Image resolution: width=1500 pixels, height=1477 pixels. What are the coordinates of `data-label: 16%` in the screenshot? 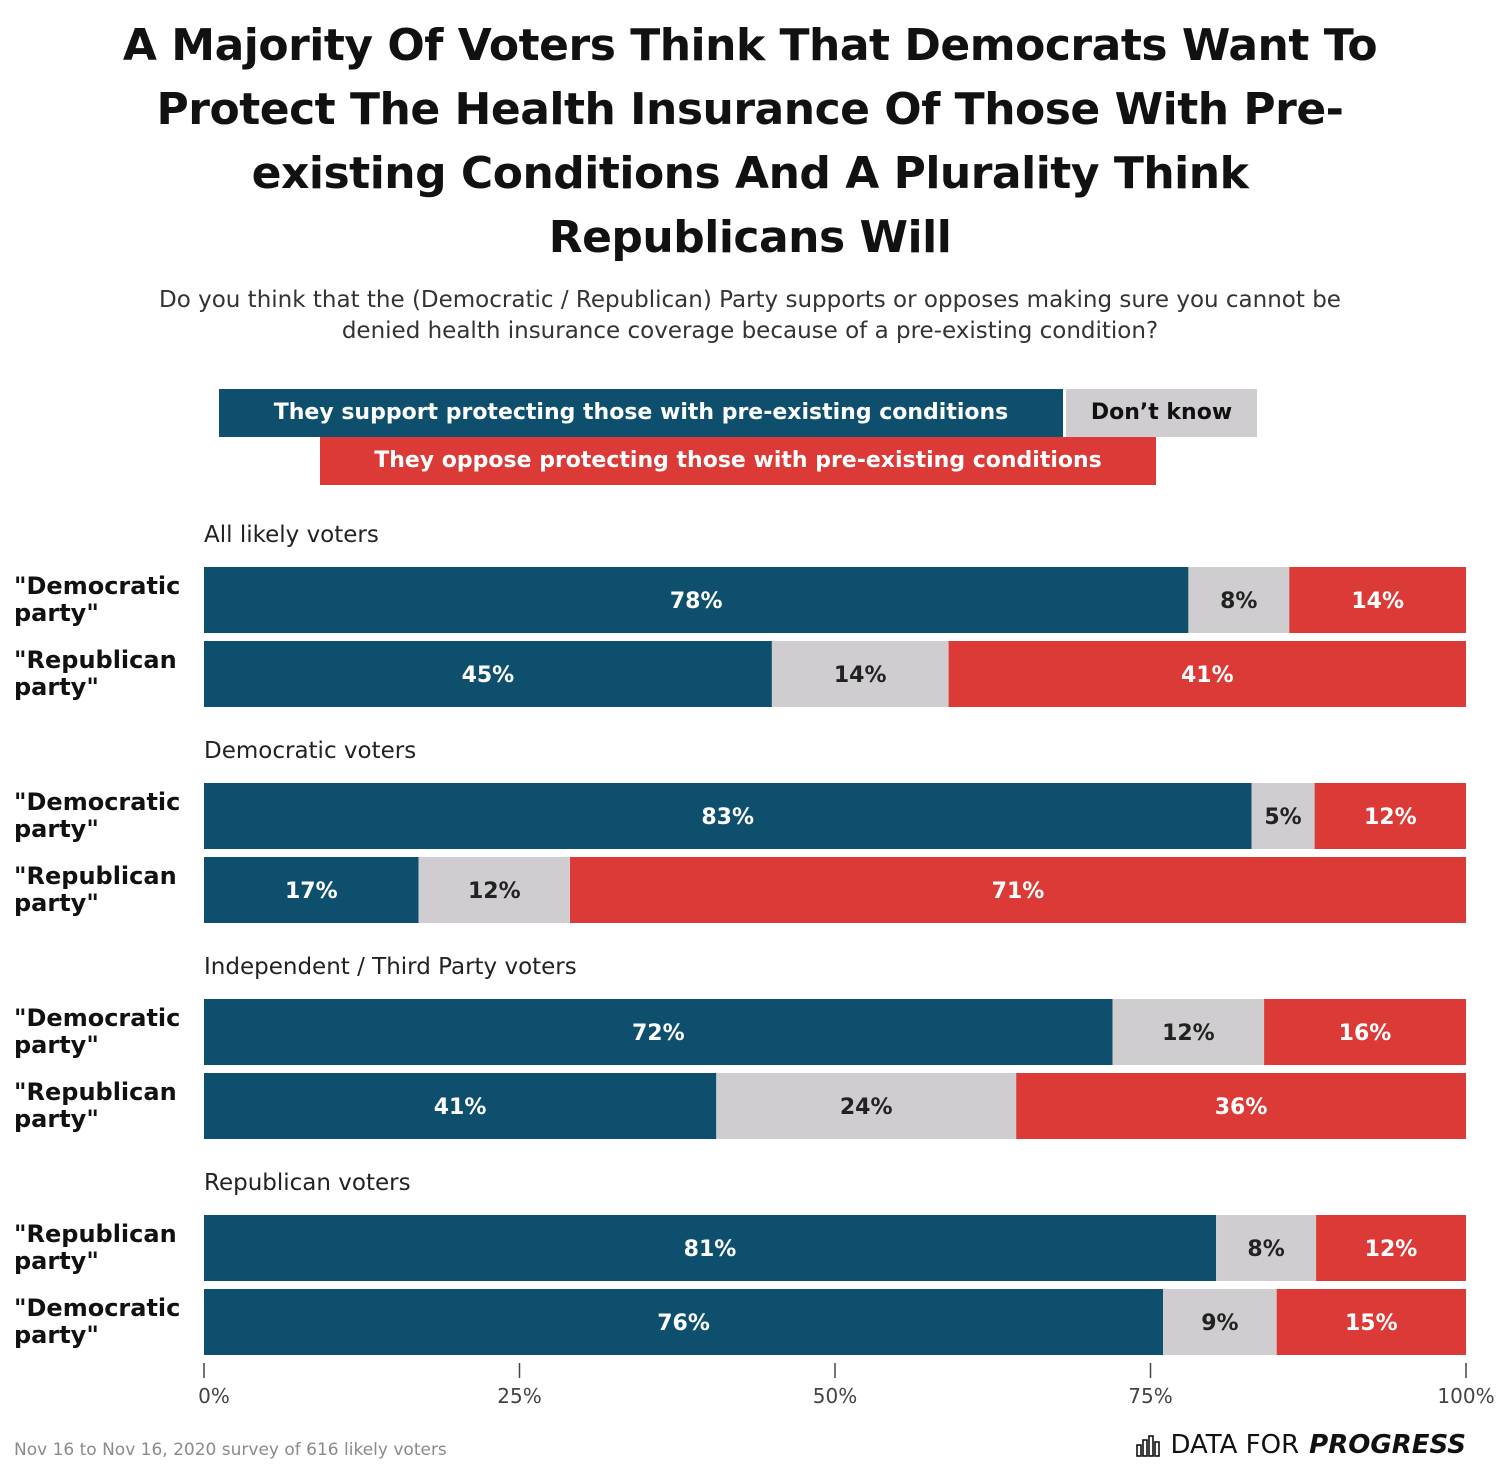 It's located at (1365, 1033).